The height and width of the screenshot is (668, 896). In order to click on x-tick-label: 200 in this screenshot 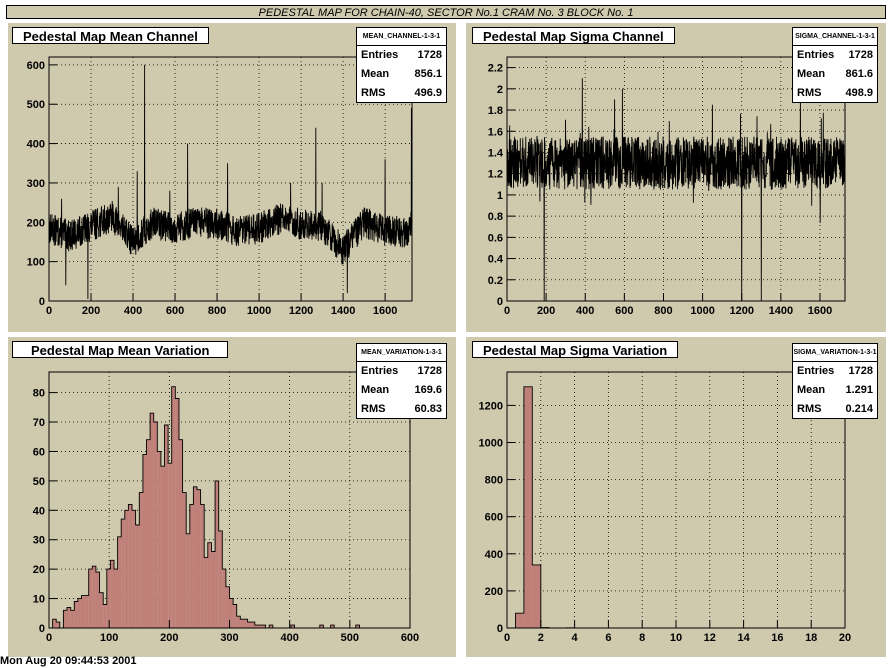, I will do `click(91, 311)`.